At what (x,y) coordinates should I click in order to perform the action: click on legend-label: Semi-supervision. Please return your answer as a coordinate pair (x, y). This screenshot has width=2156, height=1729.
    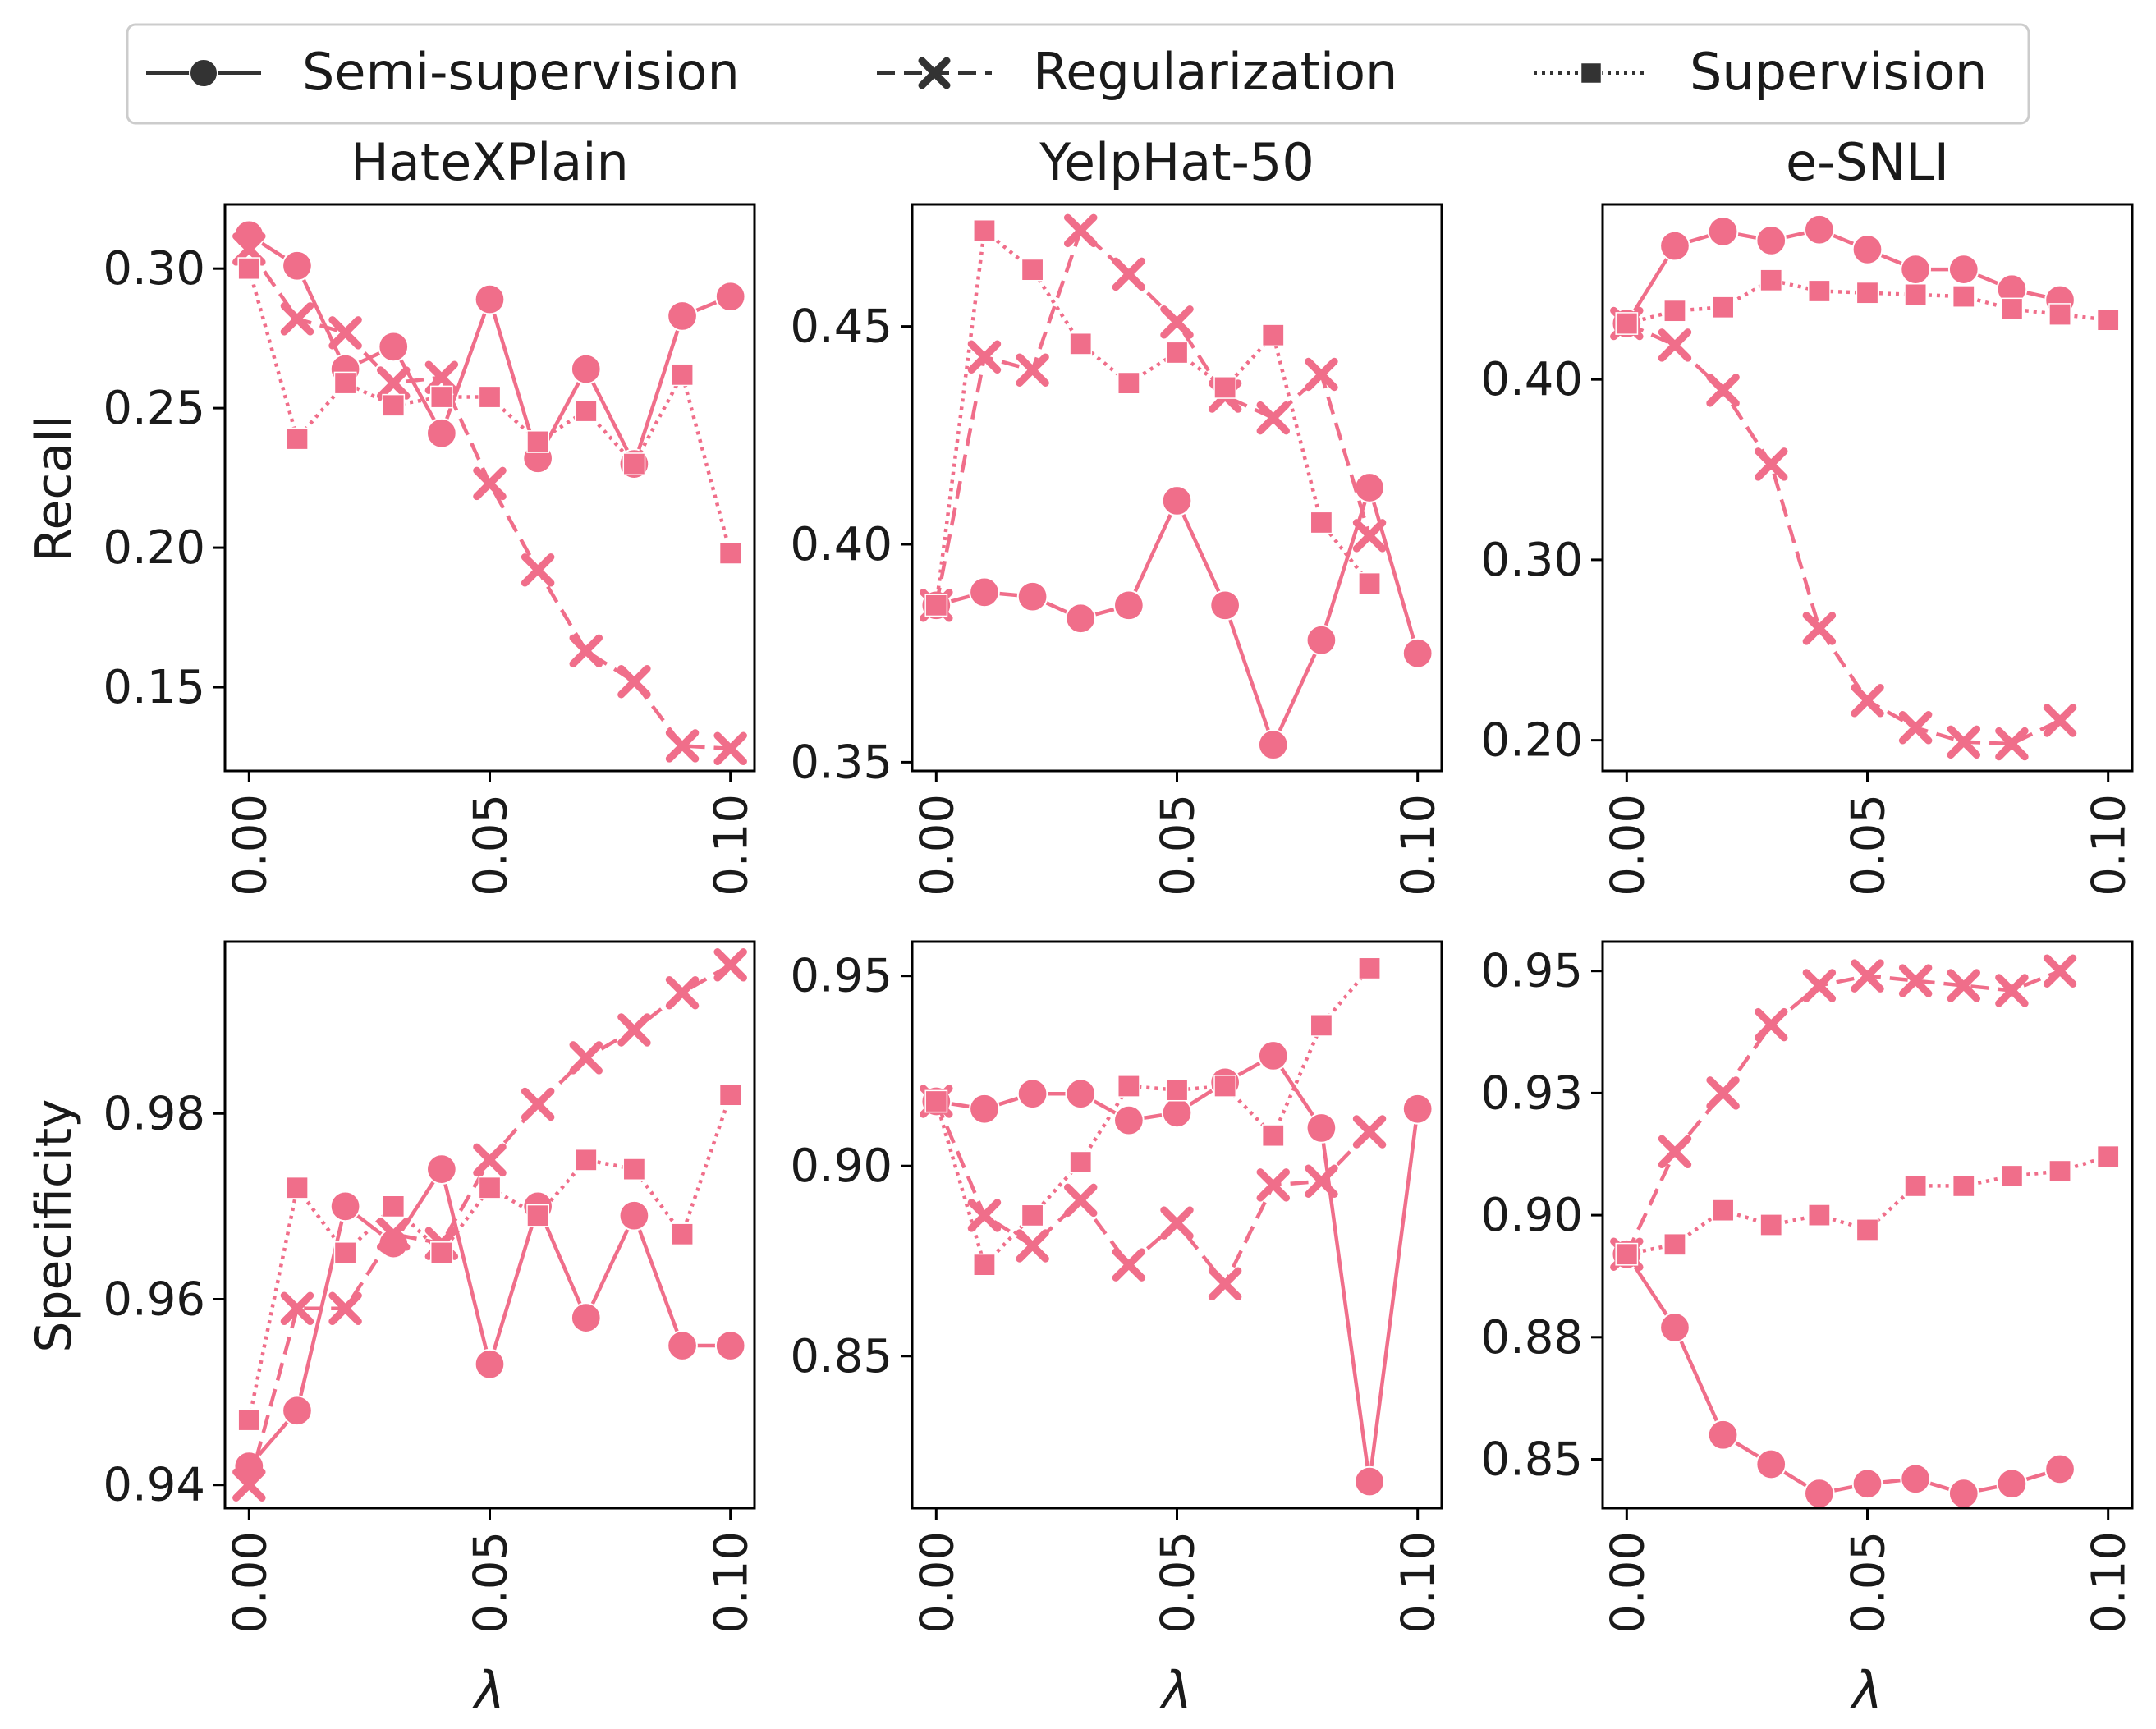
    Looking at the image, I should click on (521, 72).